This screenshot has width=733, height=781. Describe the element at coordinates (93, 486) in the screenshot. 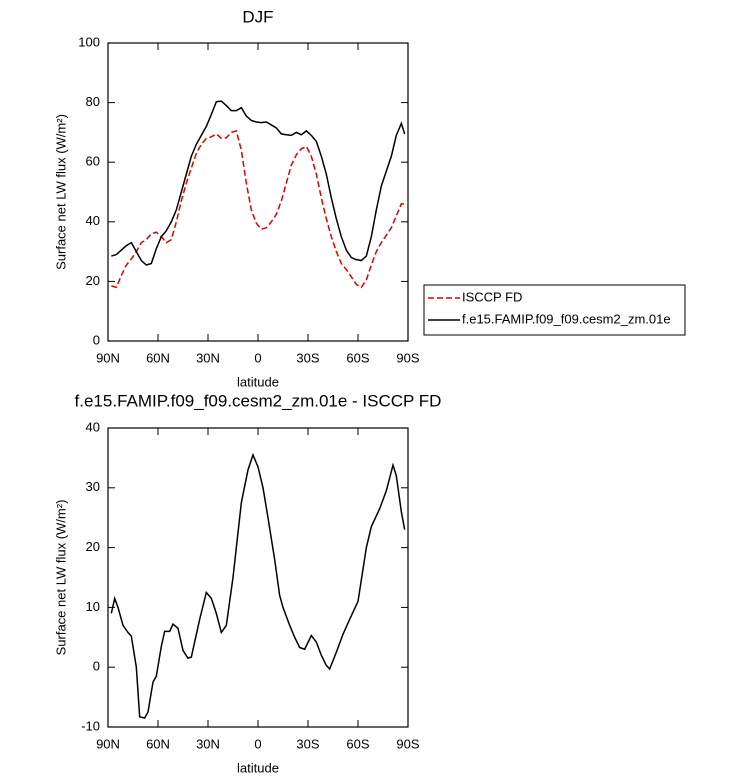

I see `y-tick-label: 30` at that location.